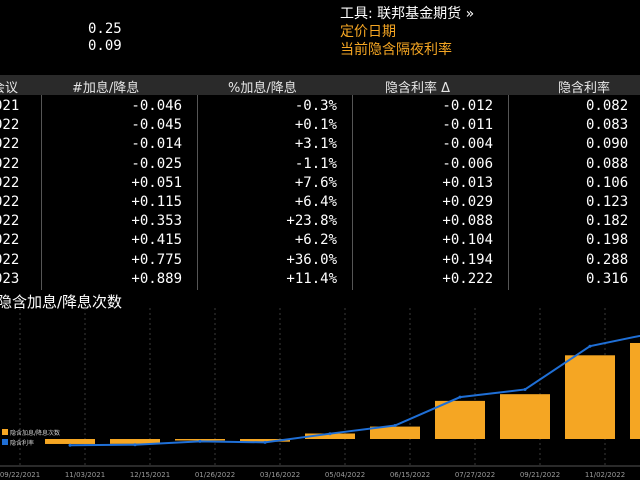 The width and height of the screenshot is (640, 480). What do you see at coordinates (315, 240) in the screenshot?
I see `pct-cell: +6.2%` at bounding box center [315, 240].